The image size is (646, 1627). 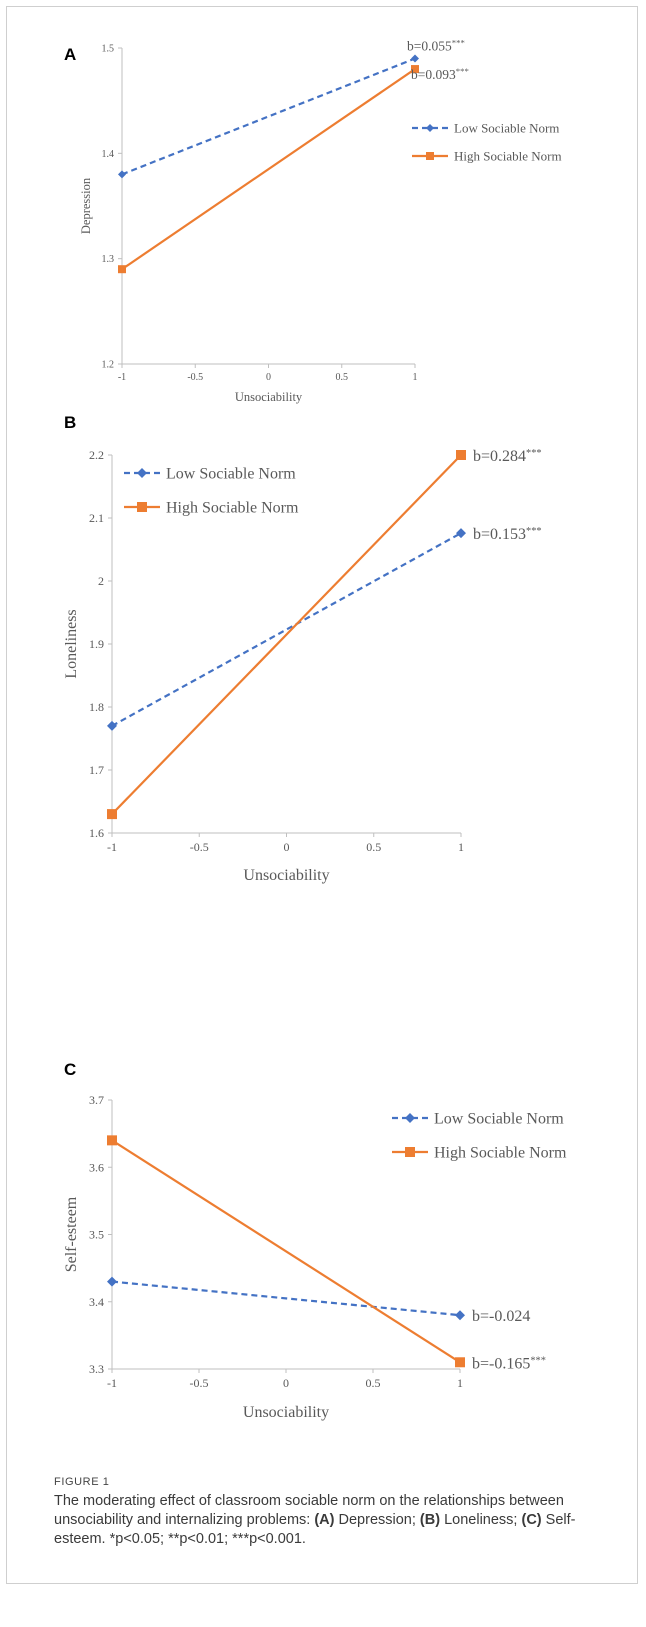 I want to click on caption-significance: *p<0.05; **p<0.01; ***p<0.001., so click(x=207, y=1539).